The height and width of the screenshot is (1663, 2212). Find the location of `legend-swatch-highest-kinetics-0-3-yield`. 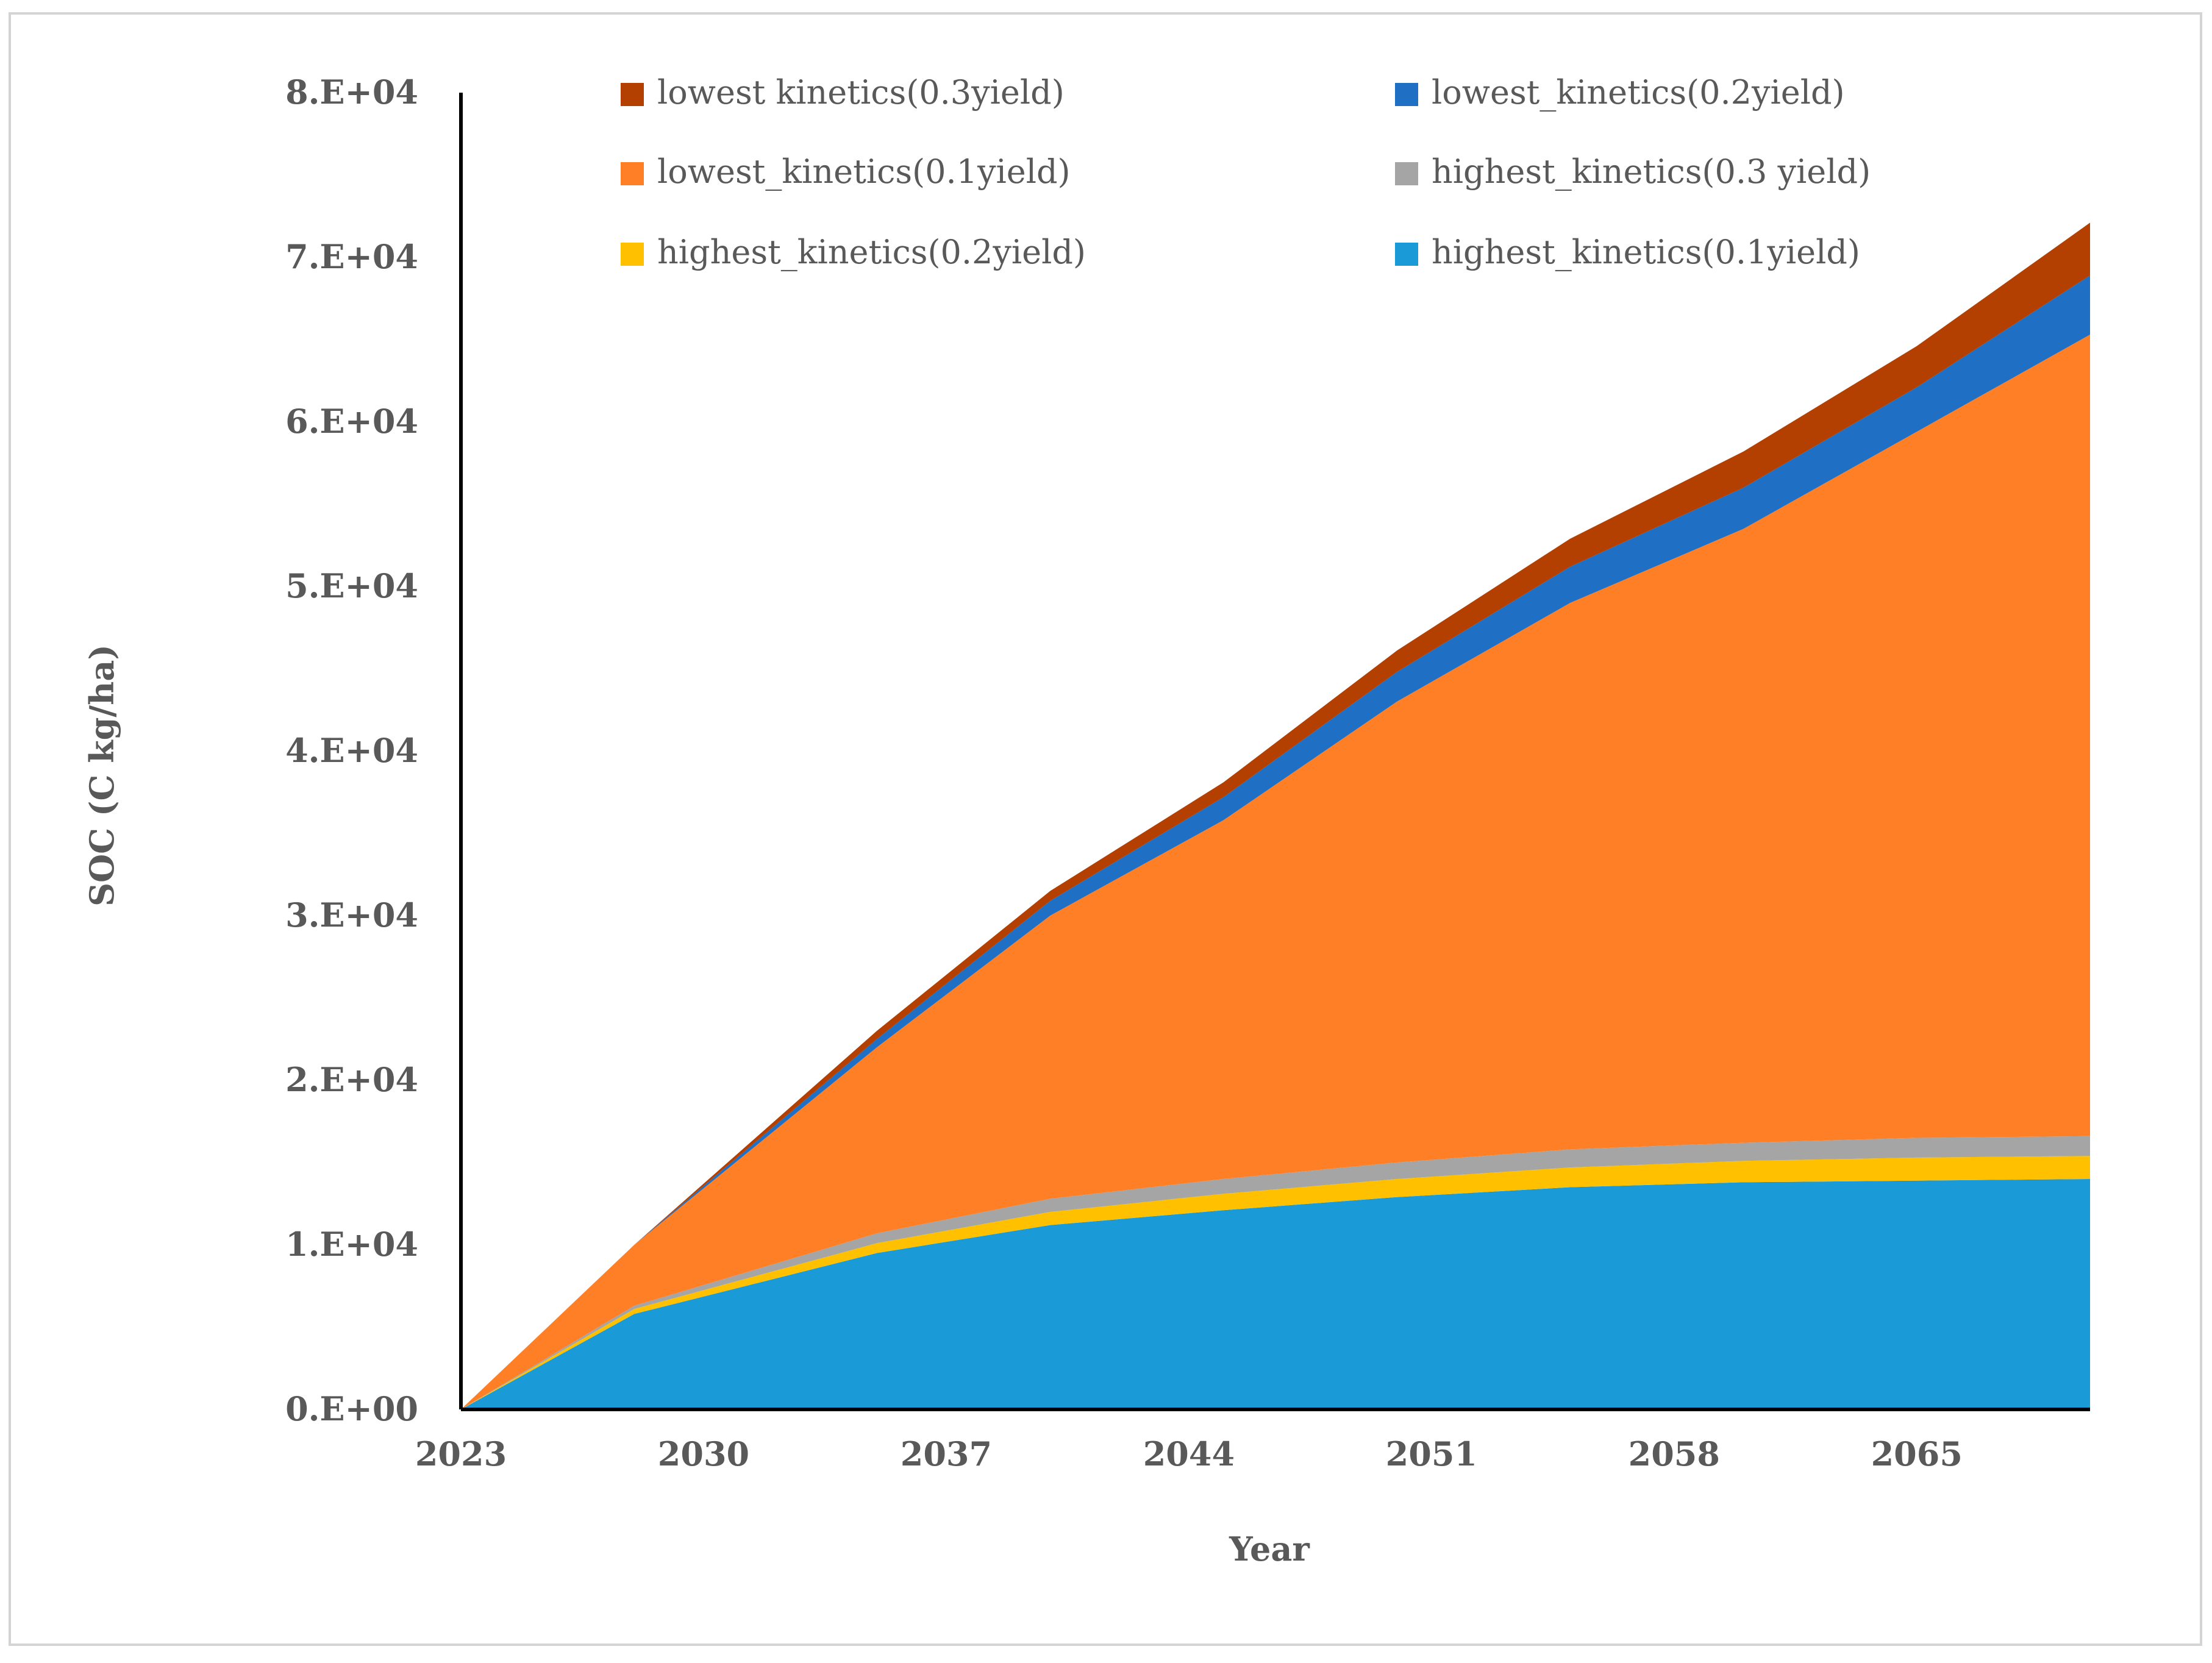

legend-swatch-highest-kinetics-0-3-yield is located at coordinates (1406, 174).